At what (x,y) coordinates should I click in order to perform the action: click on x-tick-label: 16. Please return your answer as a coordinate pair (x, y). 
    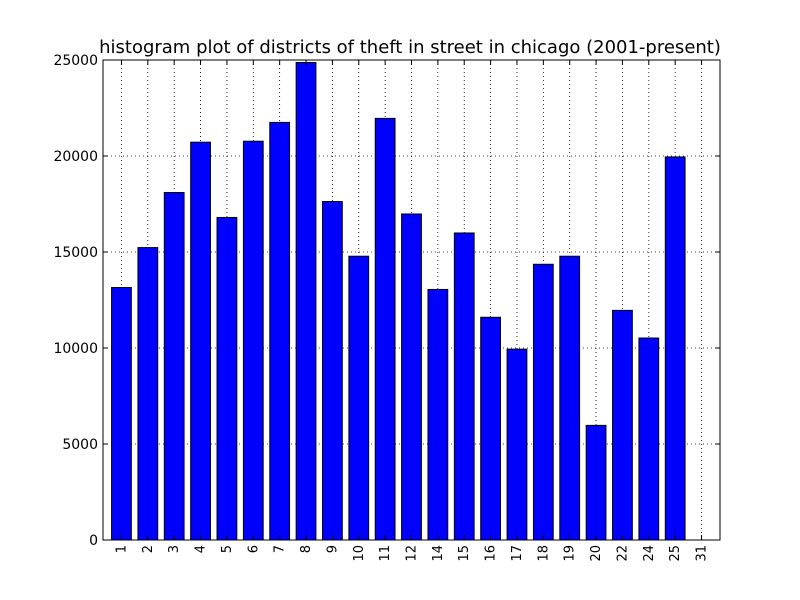
    Looking at the image, I should click on (491, 553).